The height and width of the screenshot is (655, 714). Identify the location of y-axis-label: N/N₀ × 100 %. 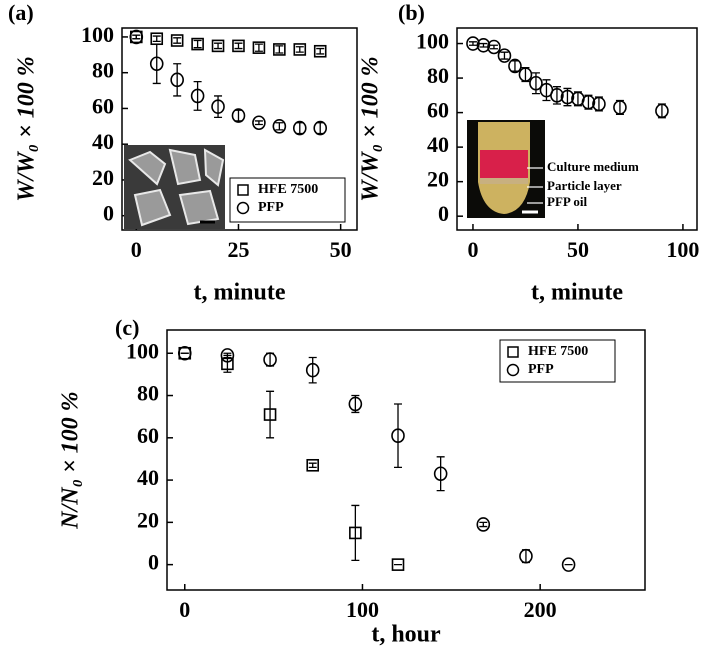
(71, 460).